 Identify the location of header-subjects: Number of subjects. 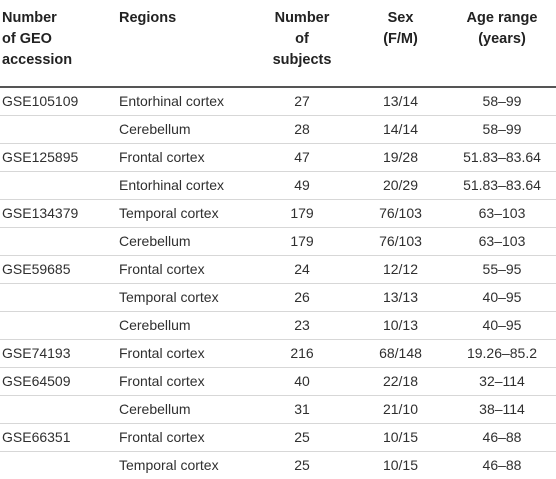
(302, 44).